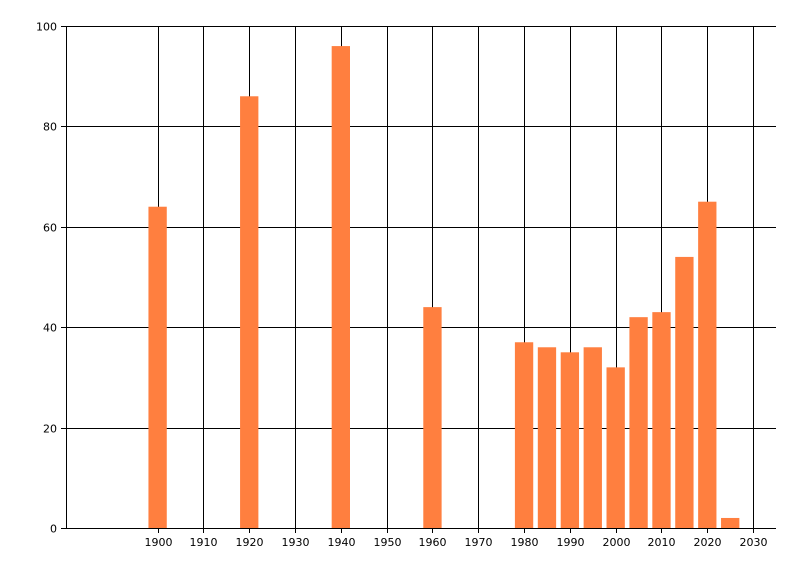 Image resolution: width=800 pixels, height=576 pixels. I want to click on x-tick-label: 1940, so click(342, 542).